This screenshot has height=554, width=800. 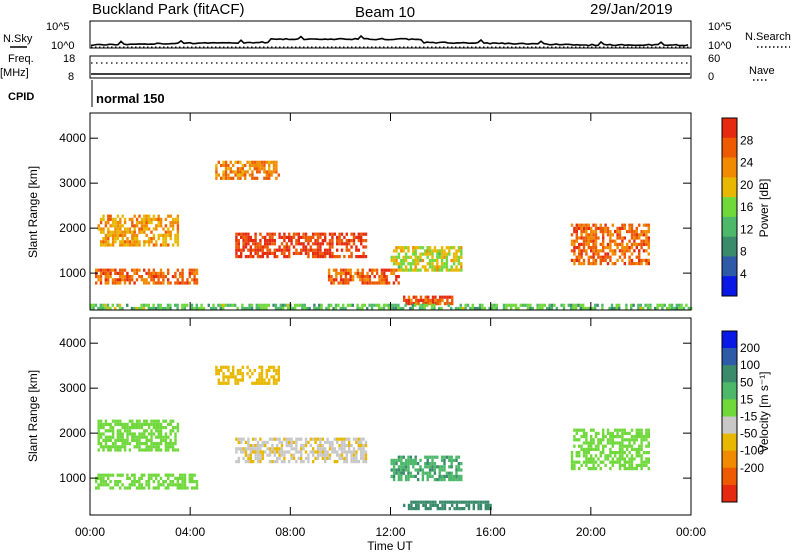 What do you see at coordinates (747, 163) in the screenshot?
I see `colorbar-tick-label: 24` at bounding box center [747, 163].